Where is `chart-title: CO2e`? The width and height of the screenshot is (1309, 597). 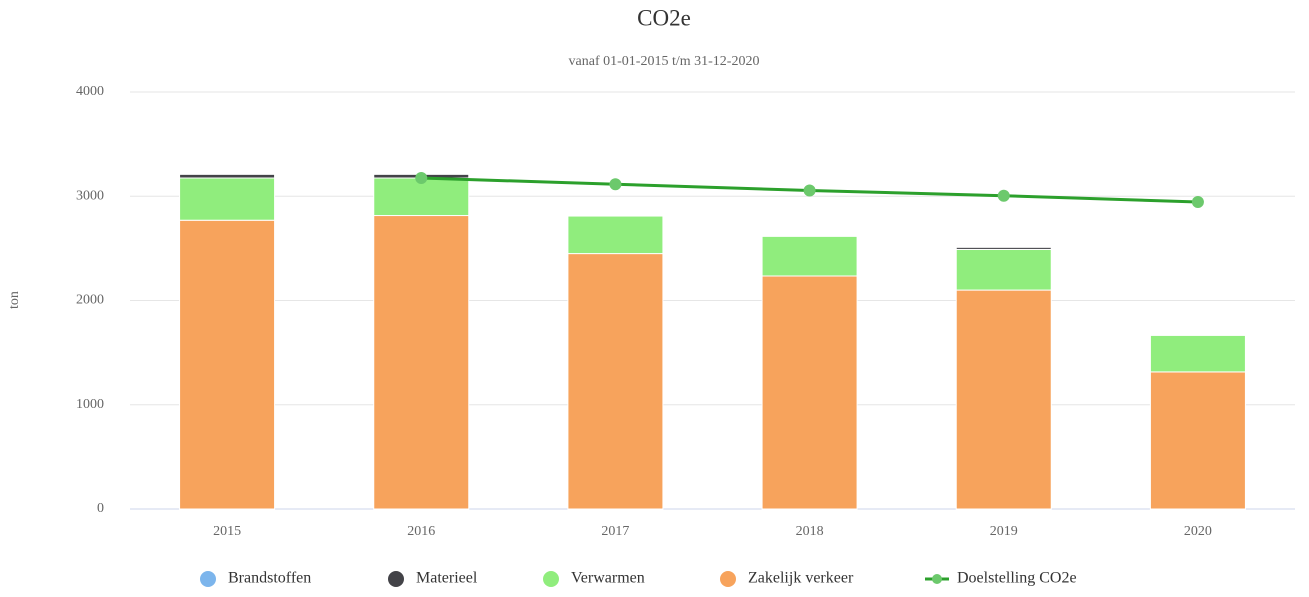 chart-title: CO2e is located at coordinates (664, 17).